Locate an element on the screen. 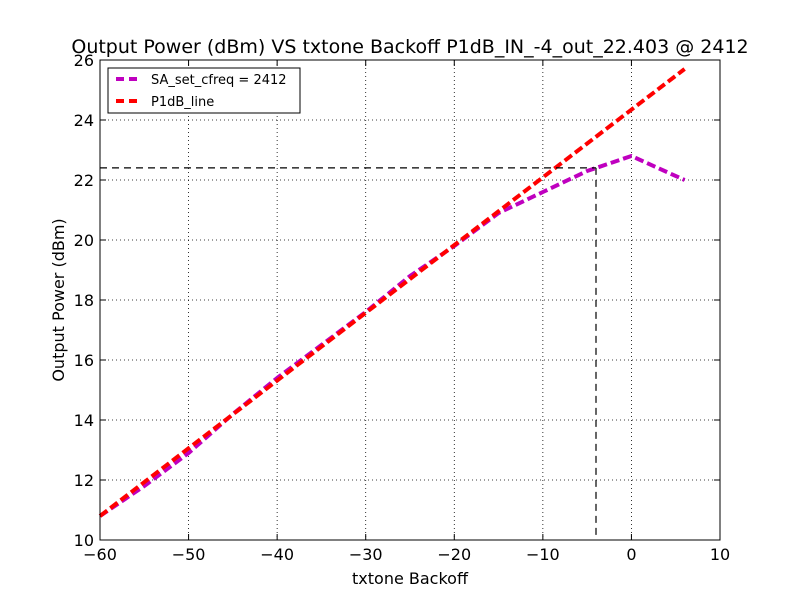  x-tick-label: −40 is located at coordinates (277, 554).